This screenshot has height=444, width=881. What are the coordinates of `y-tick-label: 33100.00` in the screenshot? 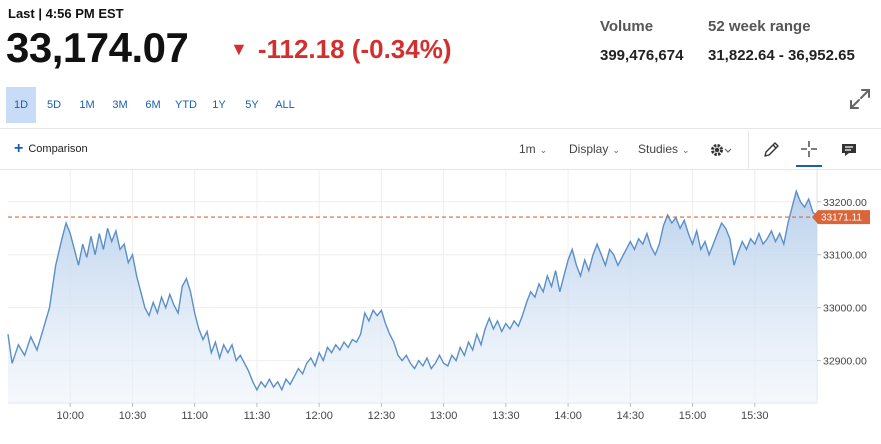 It's located at (845, 256).